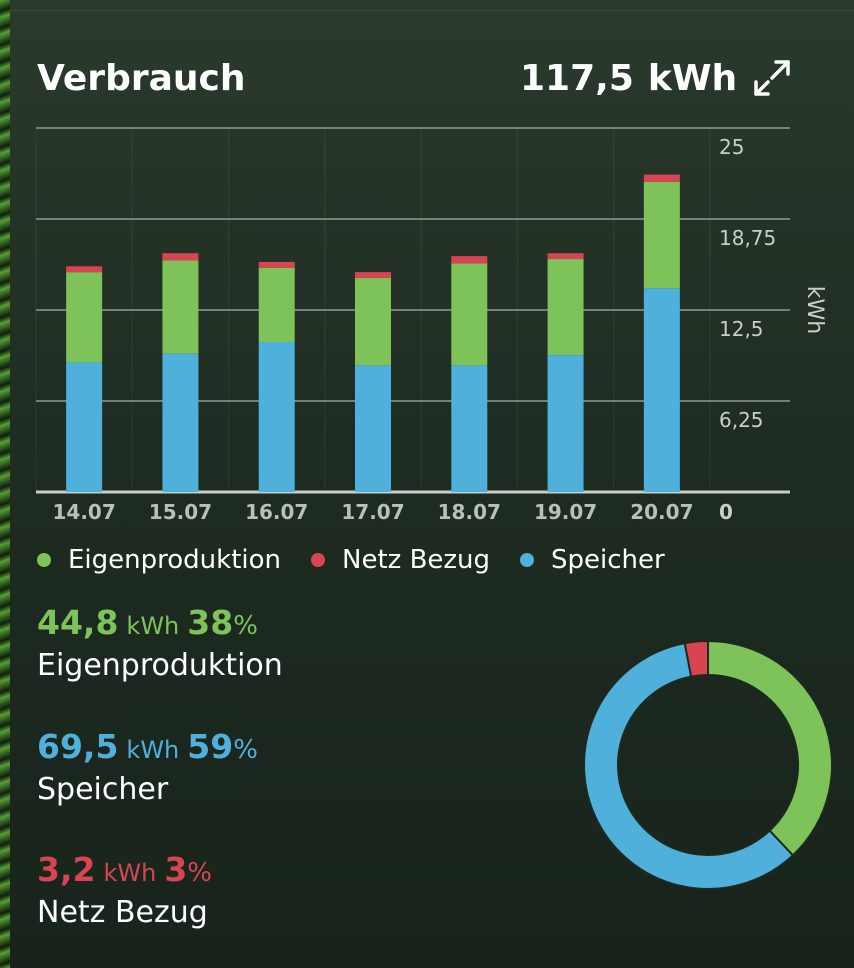 This screenshot has height=968, width=854. Describe the element at coordinates (692, 78) in the screenshot. I see `total-unit: kWh` at that location.